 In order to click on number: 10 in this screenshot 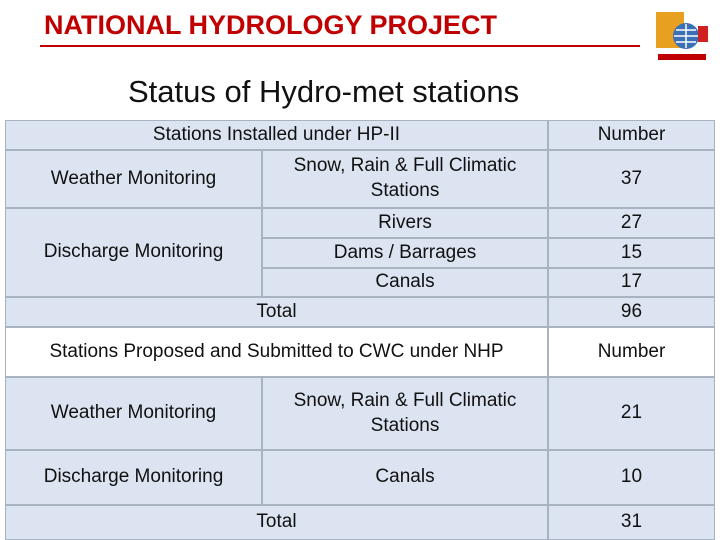, I will do `click(631, 477)`.